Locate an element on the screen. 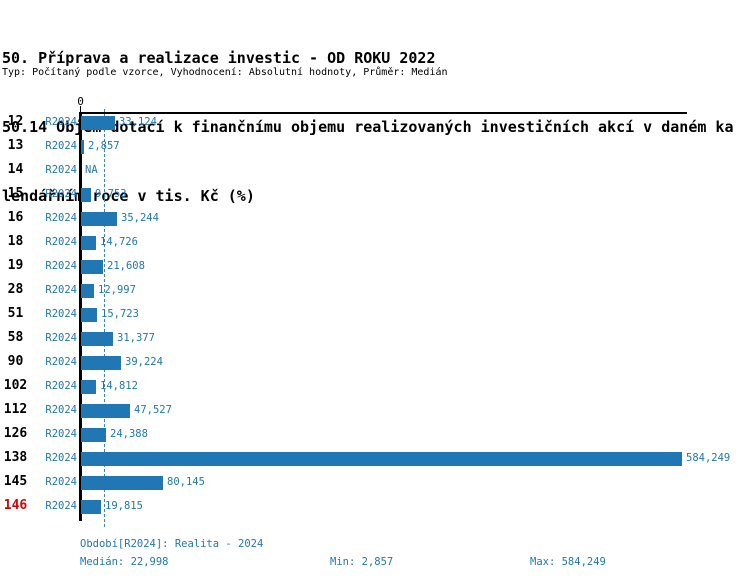 This screenshot has height=582, width=750. chart-row: 18 R2024 14,726 is located at coordinates (375, 242).